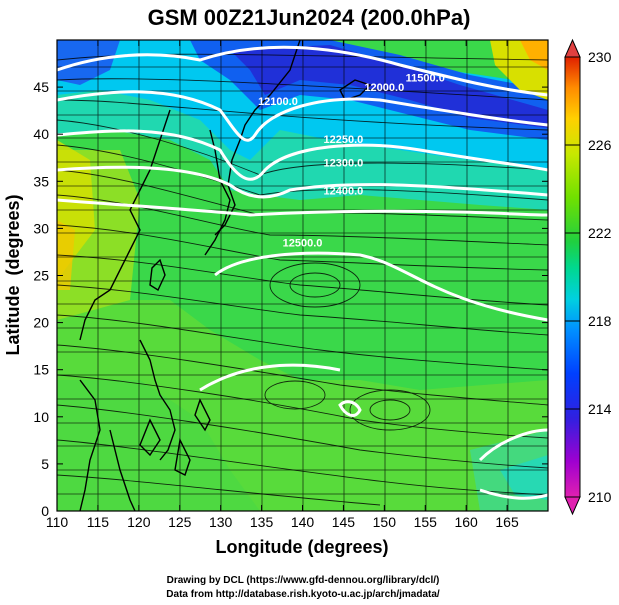 This screenshot has width=619, height=605. Describe the element at coordinates (98, 522) in the screenshot. I see `x-tick-label: 115` at that location.